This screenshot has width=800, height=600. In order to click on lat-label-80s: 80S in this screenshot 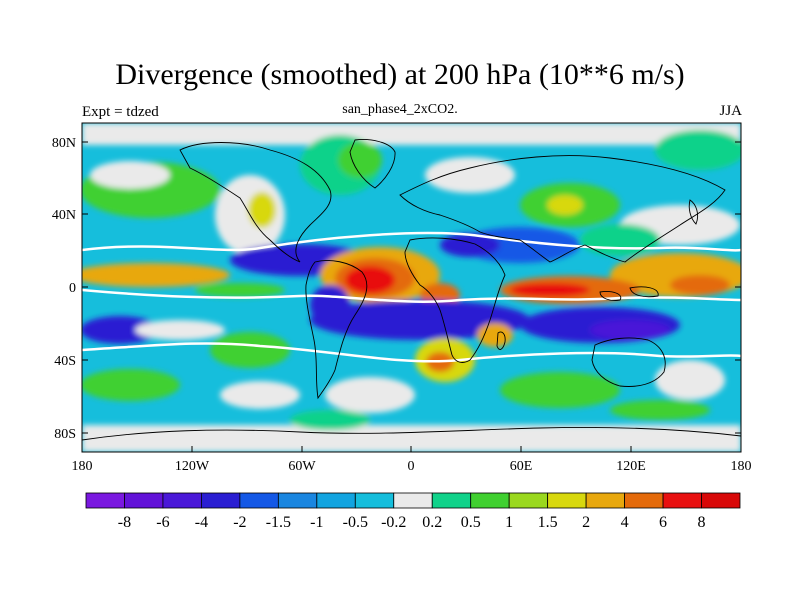, I will do `click(65, 434)`.